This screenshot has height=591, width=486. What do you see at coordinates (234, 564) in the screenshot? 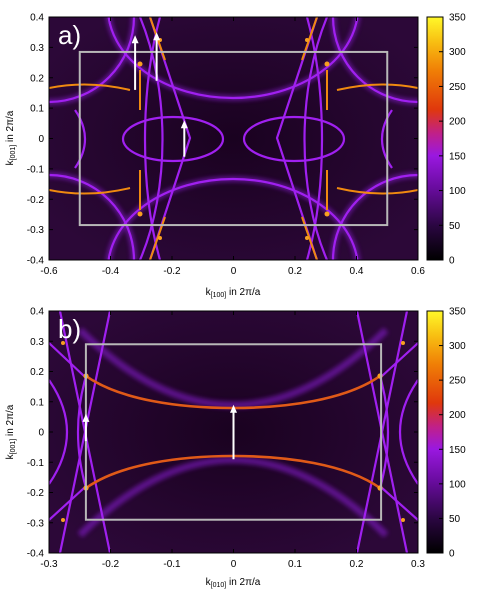
I see `panel-b-x-tick-label: 0` at bounding box center [234, 564].